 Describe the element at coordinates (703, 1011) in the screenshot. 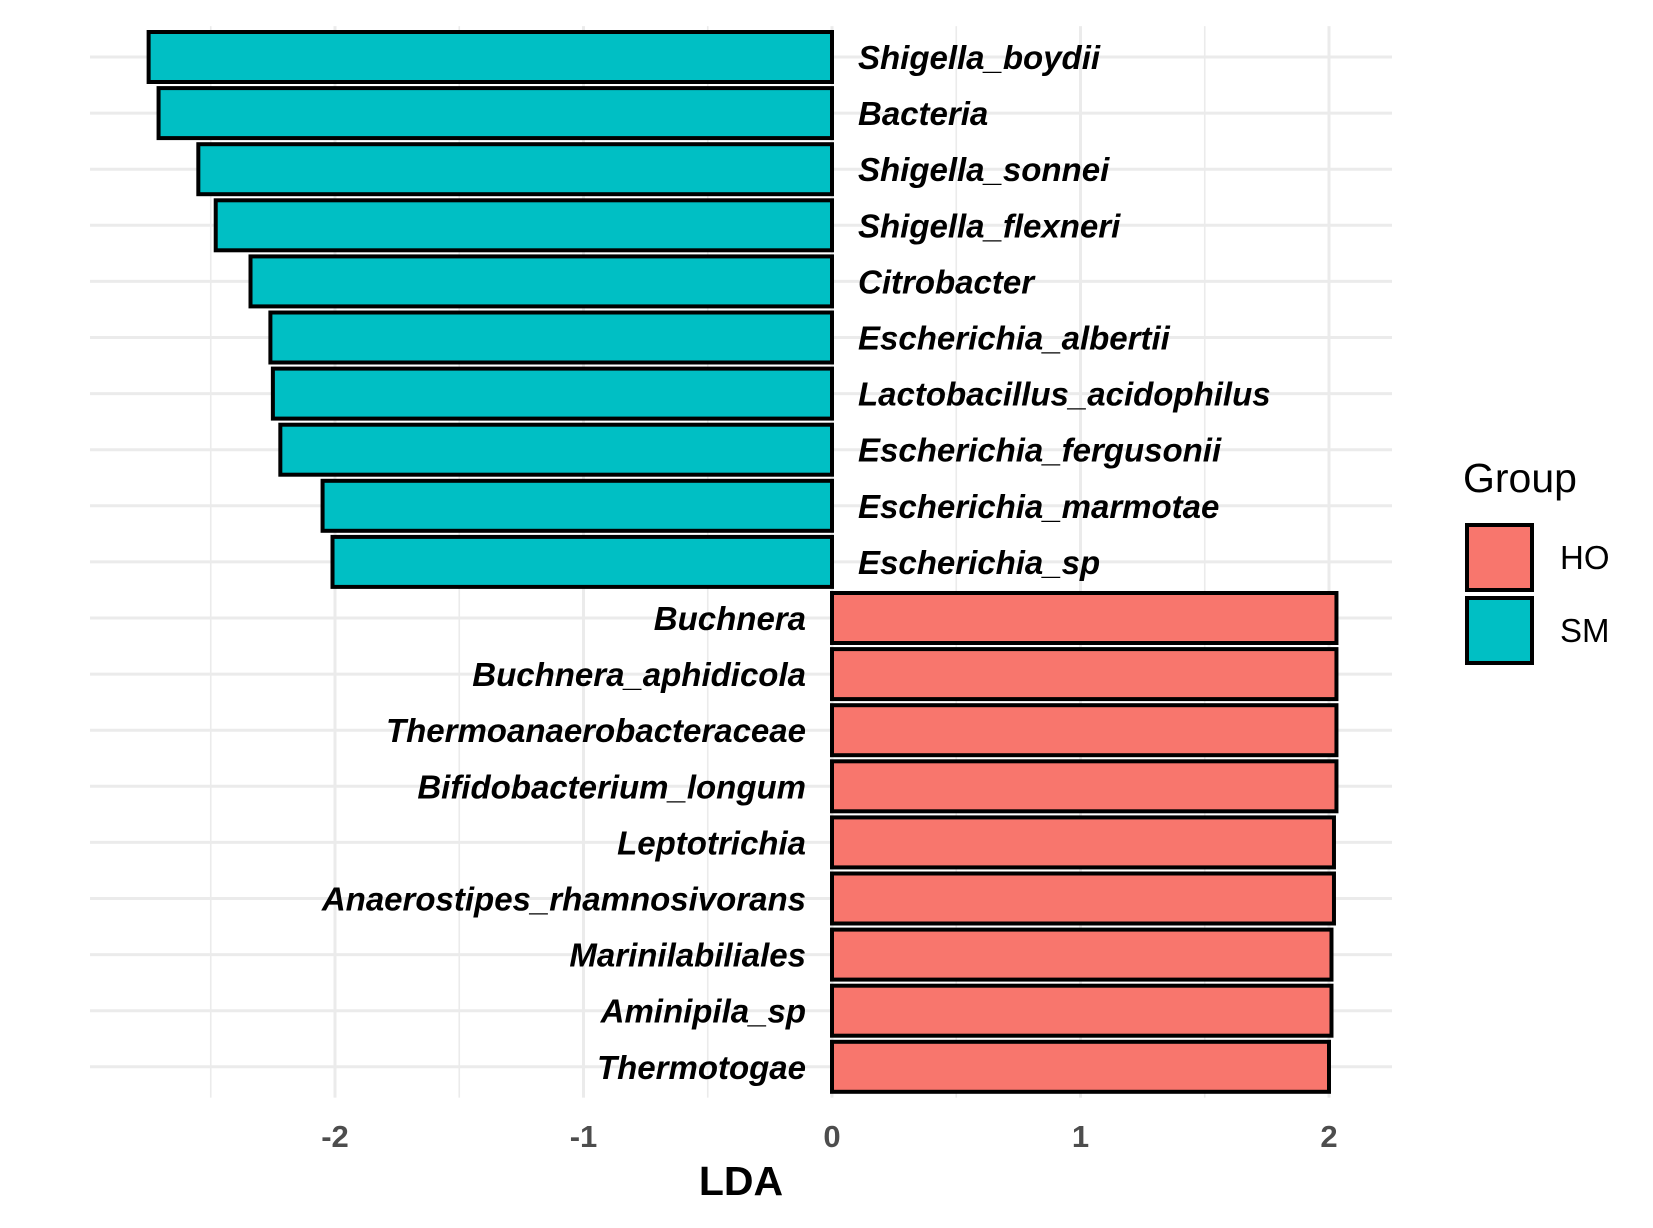

I see `category-label: Aminipila_sp` at that location.